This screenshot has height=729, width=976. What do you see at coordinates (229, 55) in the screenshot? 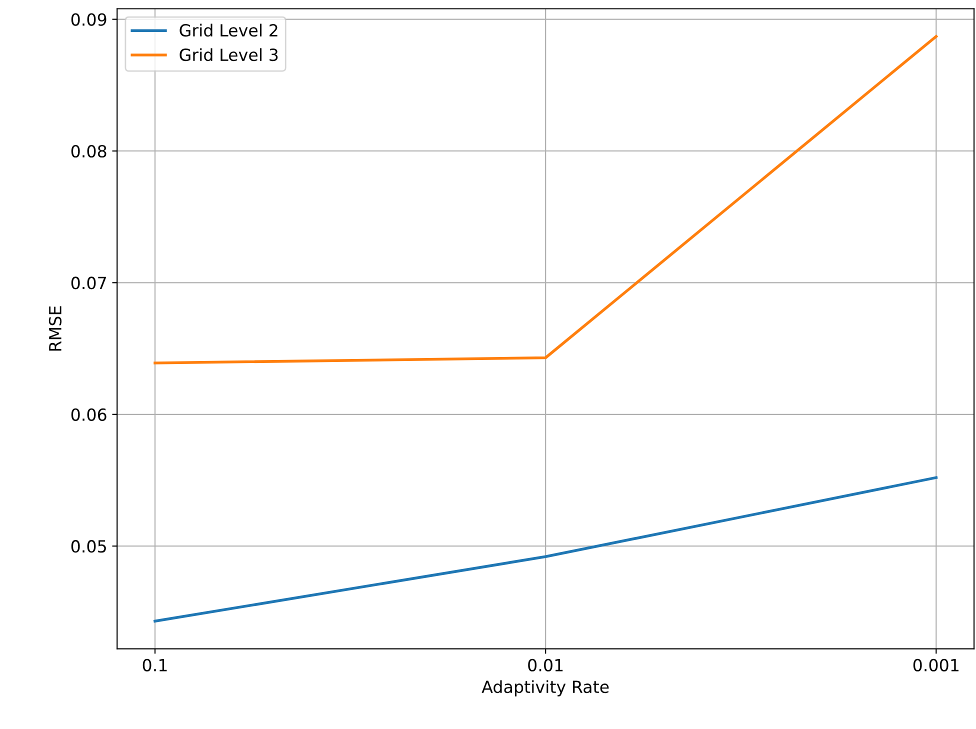
I see `legend-label: Grid Level 3` at bounding box center [229, 55].